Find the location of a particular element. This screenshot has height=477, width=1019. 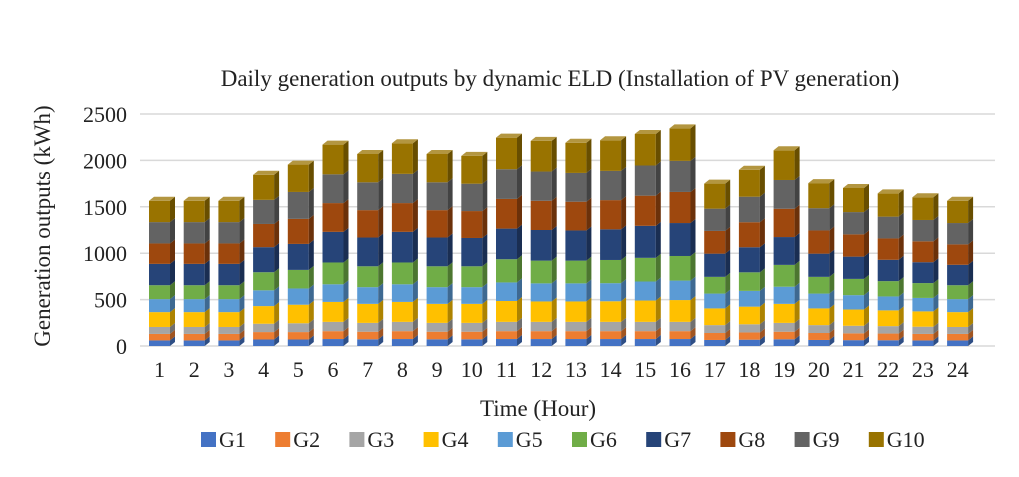

legend-item: G8 is located at coordinates (742, 439).